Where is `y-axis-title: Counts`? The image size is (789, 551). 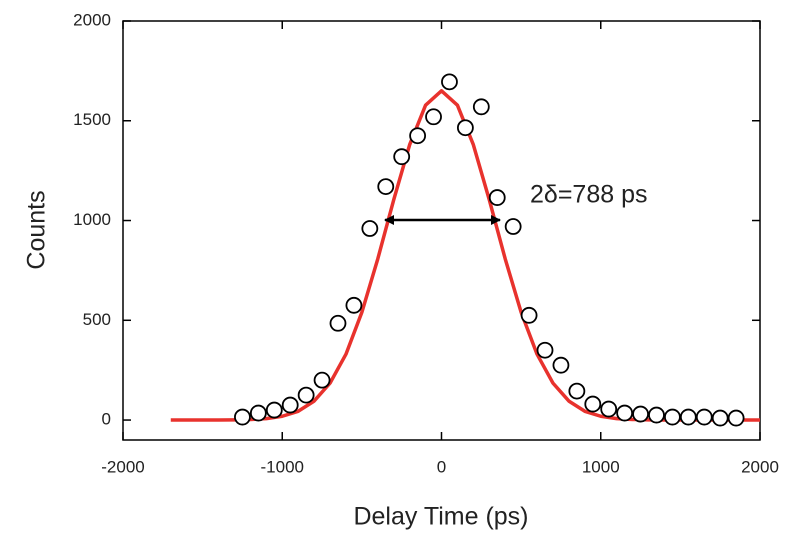 y-axis-title: Counts is located at coordinates (37, 229).